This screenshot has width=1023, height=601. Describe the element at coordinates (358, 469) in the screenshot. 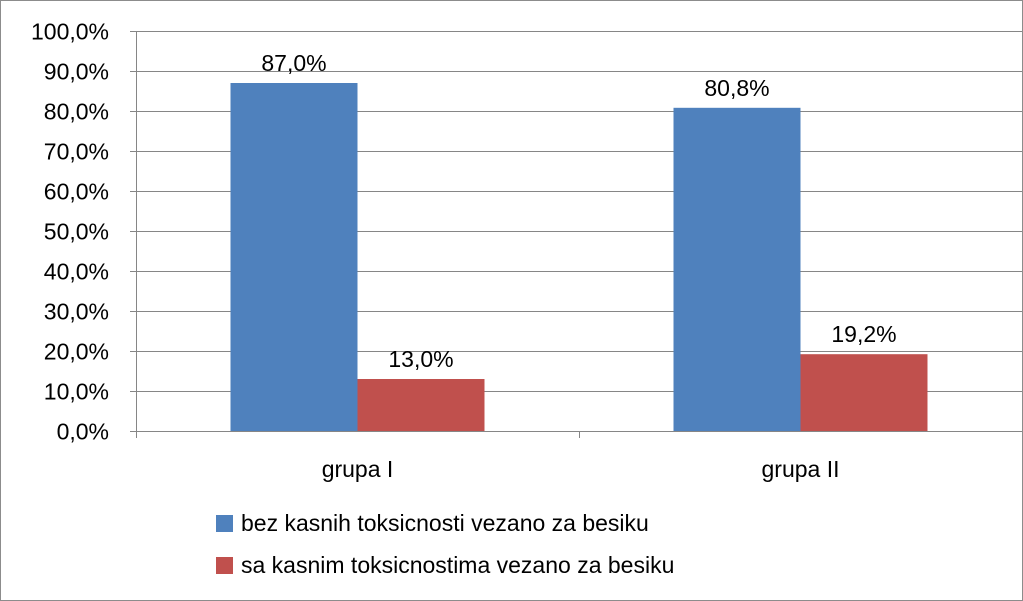

I see `category-label: grupa I` at that location.